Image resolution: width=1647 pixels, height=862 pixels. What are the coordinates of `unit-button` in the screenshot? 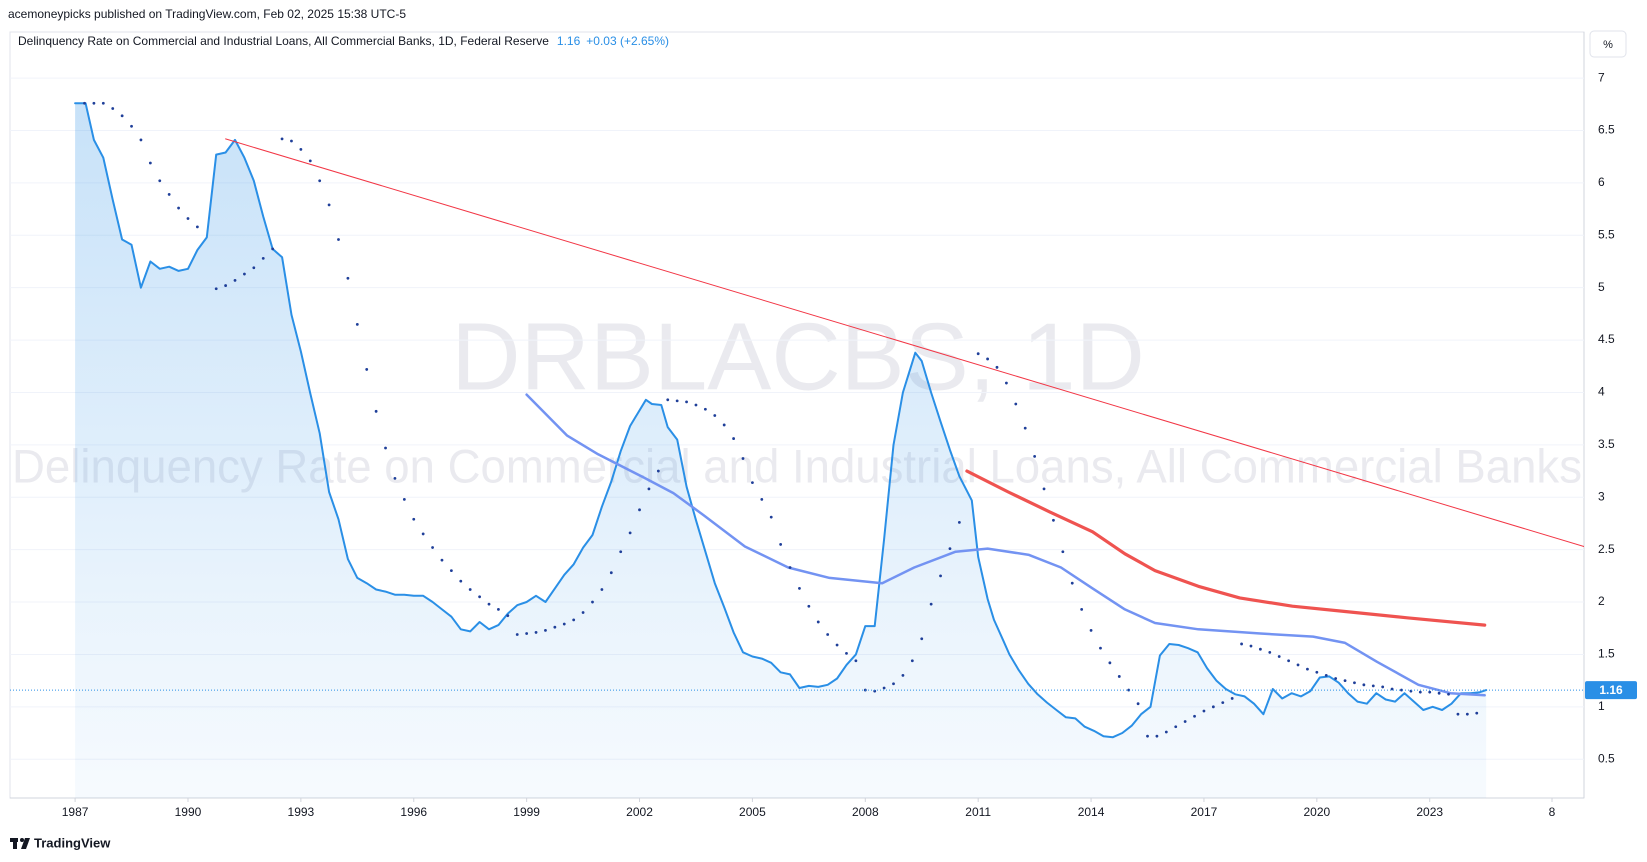 It's located at (1608, 44).